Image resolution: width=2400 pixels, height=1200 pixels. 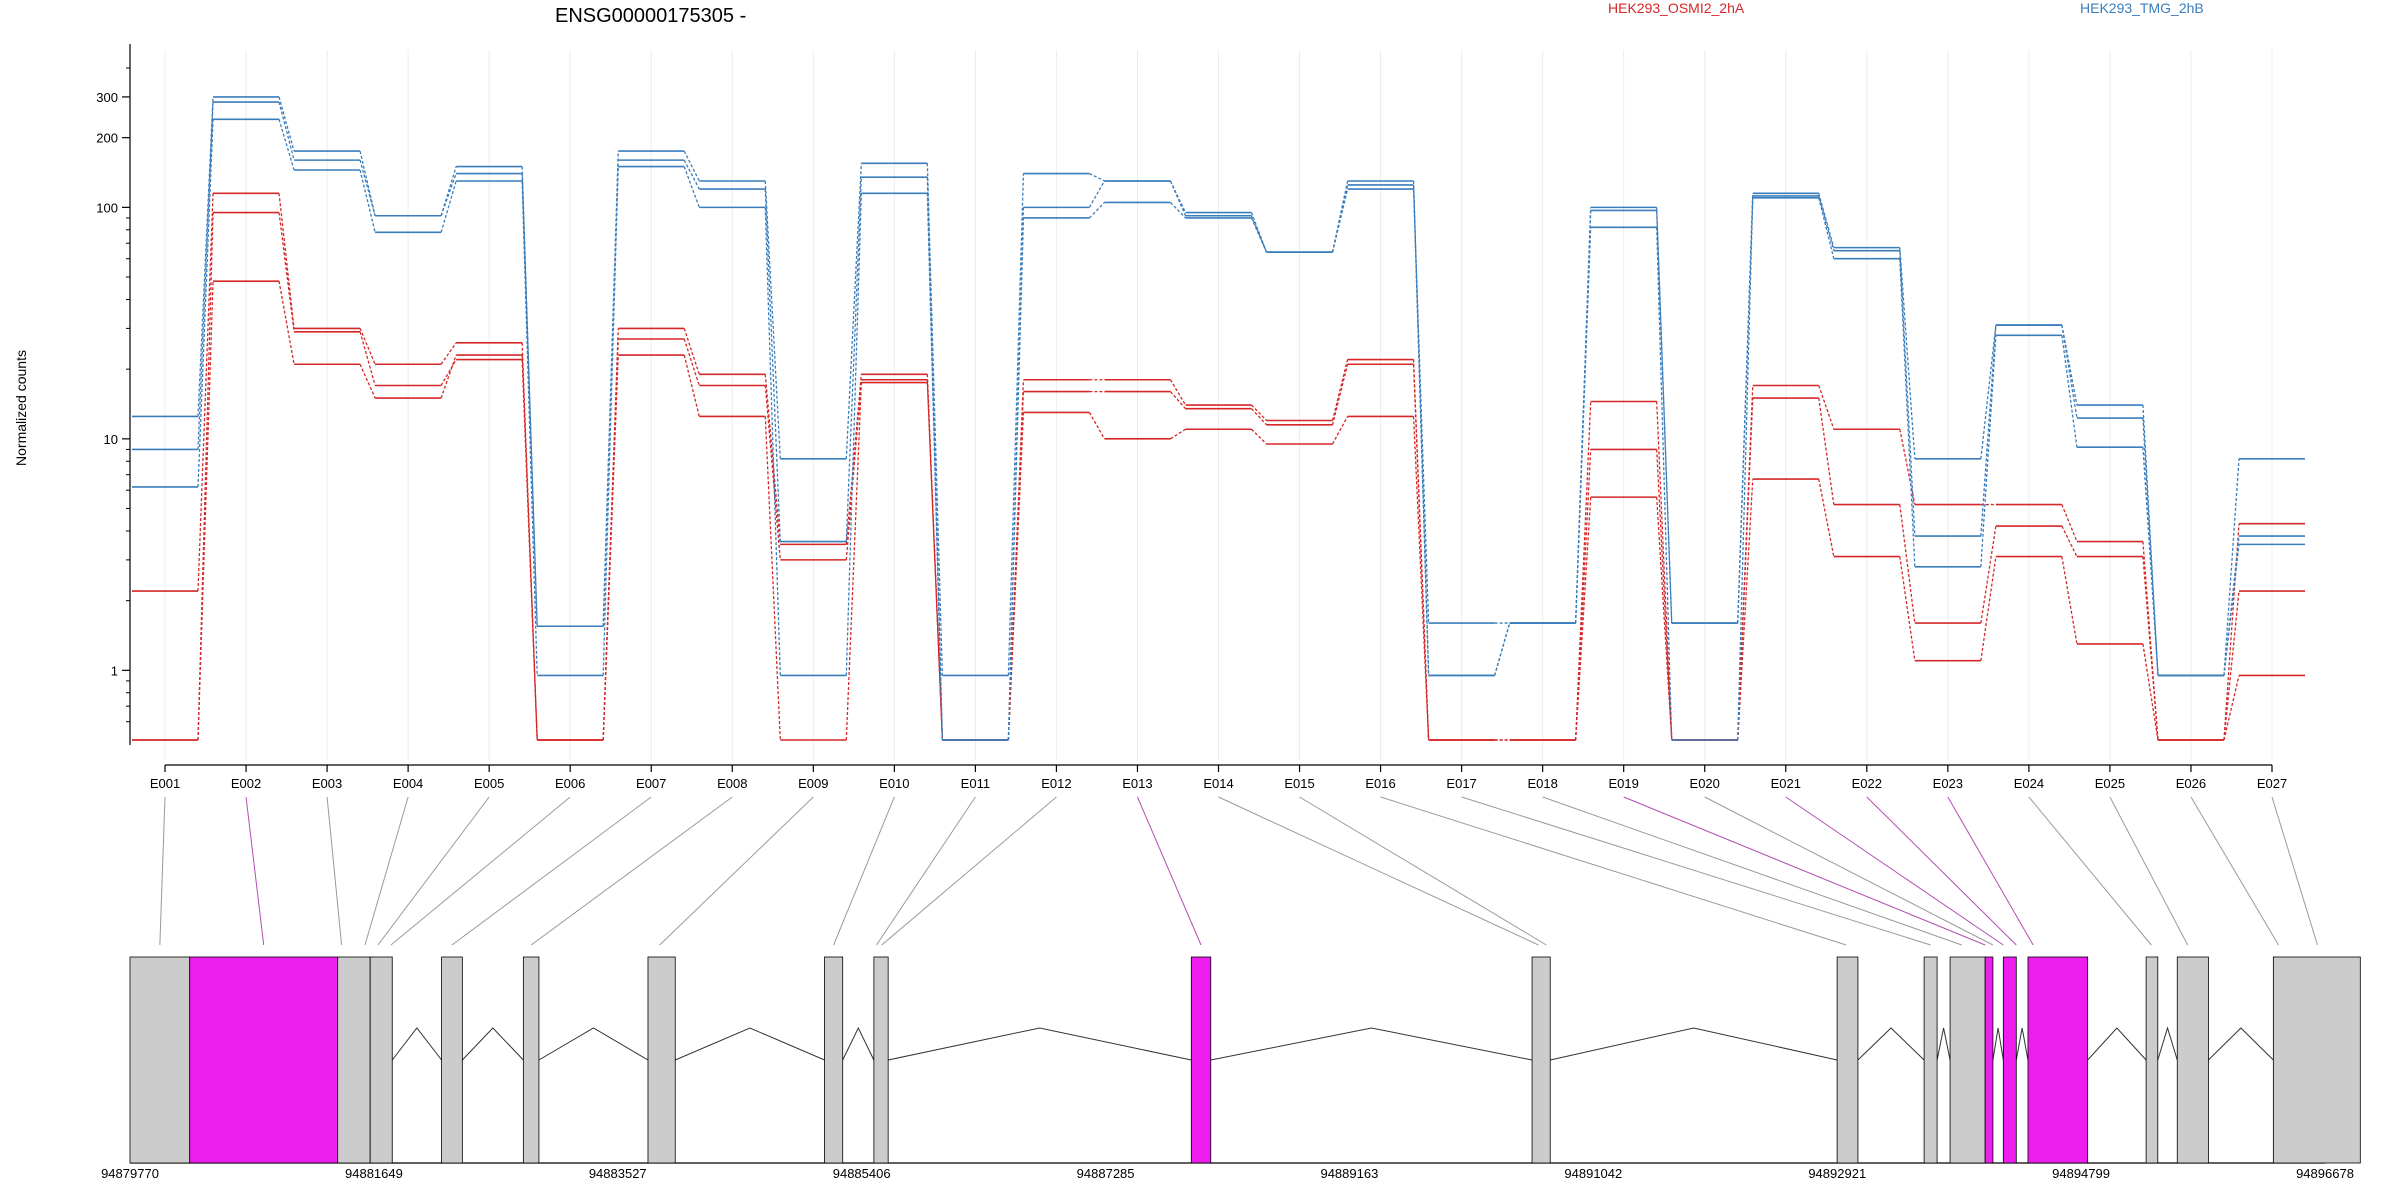 I want to click on x-tick-label-e006: E006, so click(x=570, y=783).